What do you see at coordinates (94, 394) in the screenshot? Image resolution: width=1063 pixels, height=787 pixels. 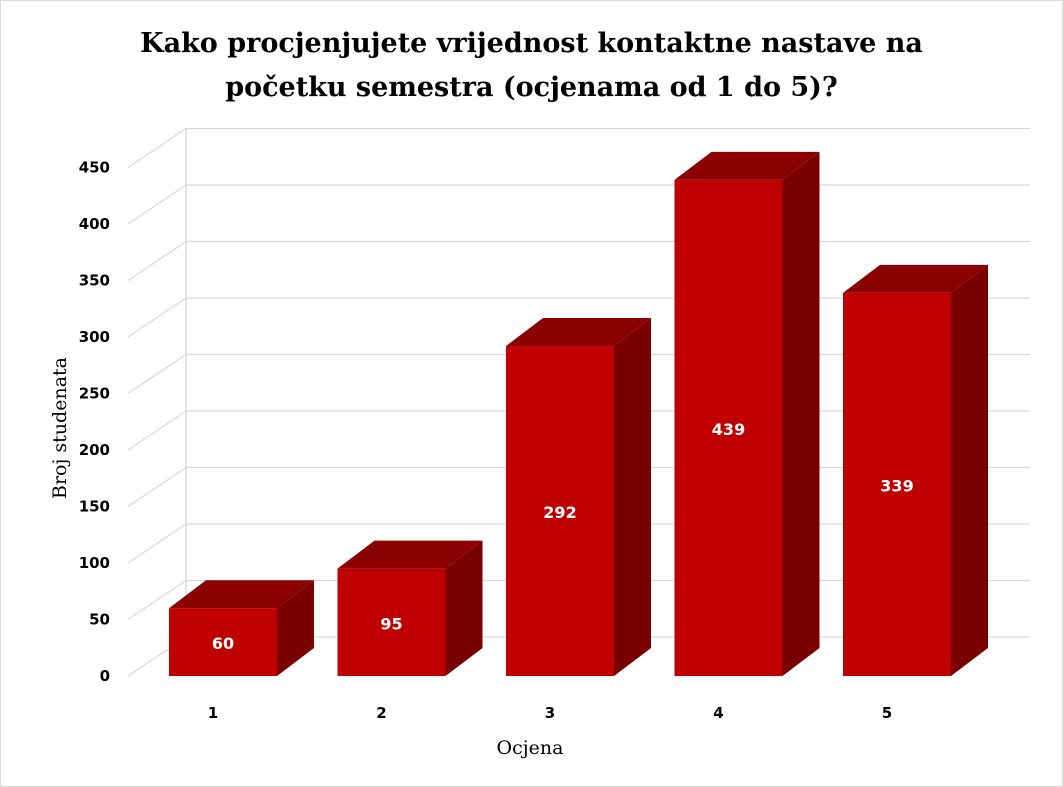 I see `y-tick-label: 250` at bounding box center [94, 394].